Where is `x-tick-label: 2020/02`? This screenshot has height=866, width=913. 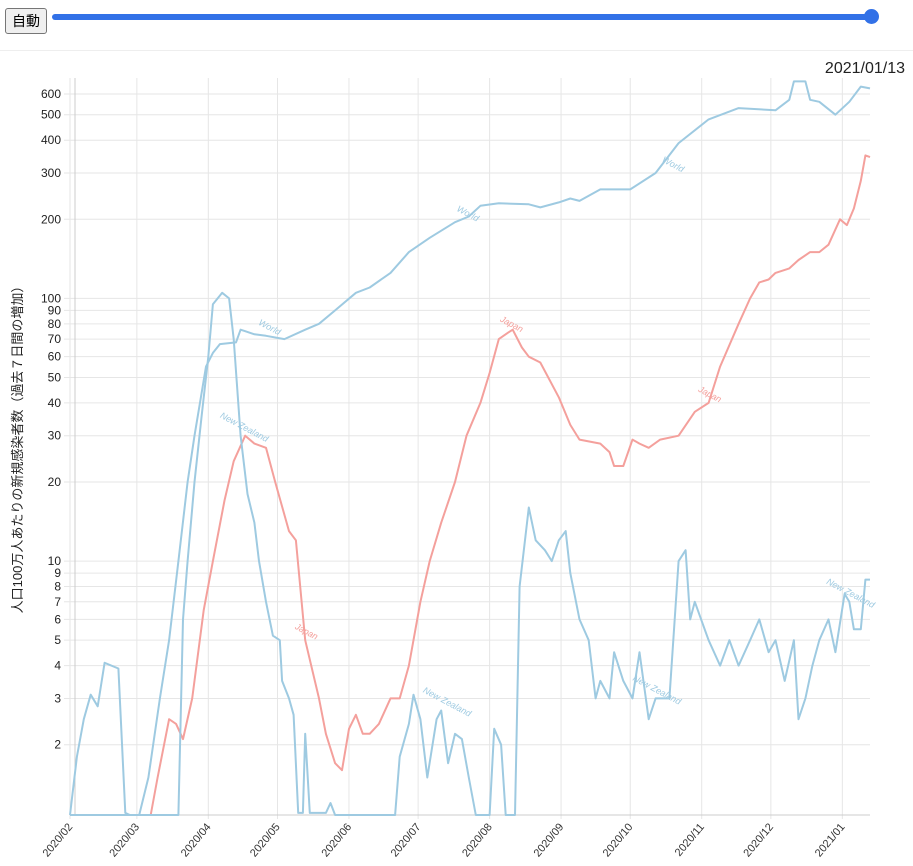 x-tick-label: 2020/02 is located at coordinates (58, 840).